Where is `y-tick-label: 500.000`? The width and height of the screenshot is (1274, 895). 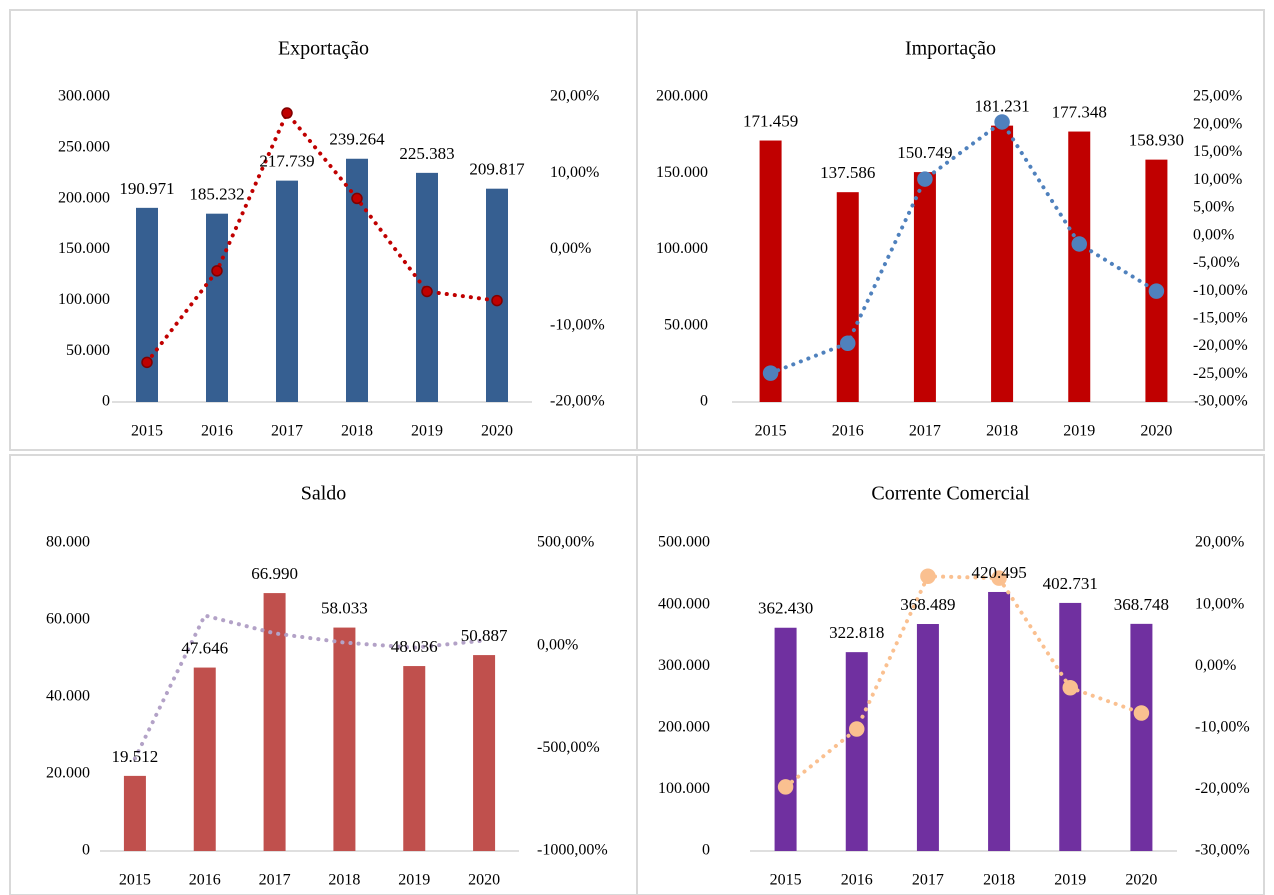
y-tick-label: 500.000 is located at coordinates (684, 542).